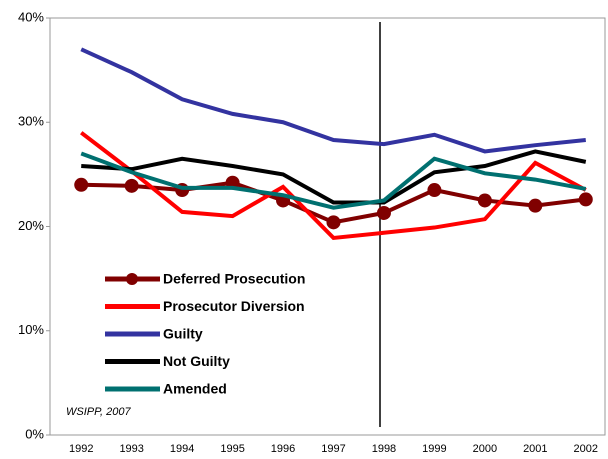  I want to click on x-tick-label: 2002, so click(586, 449).